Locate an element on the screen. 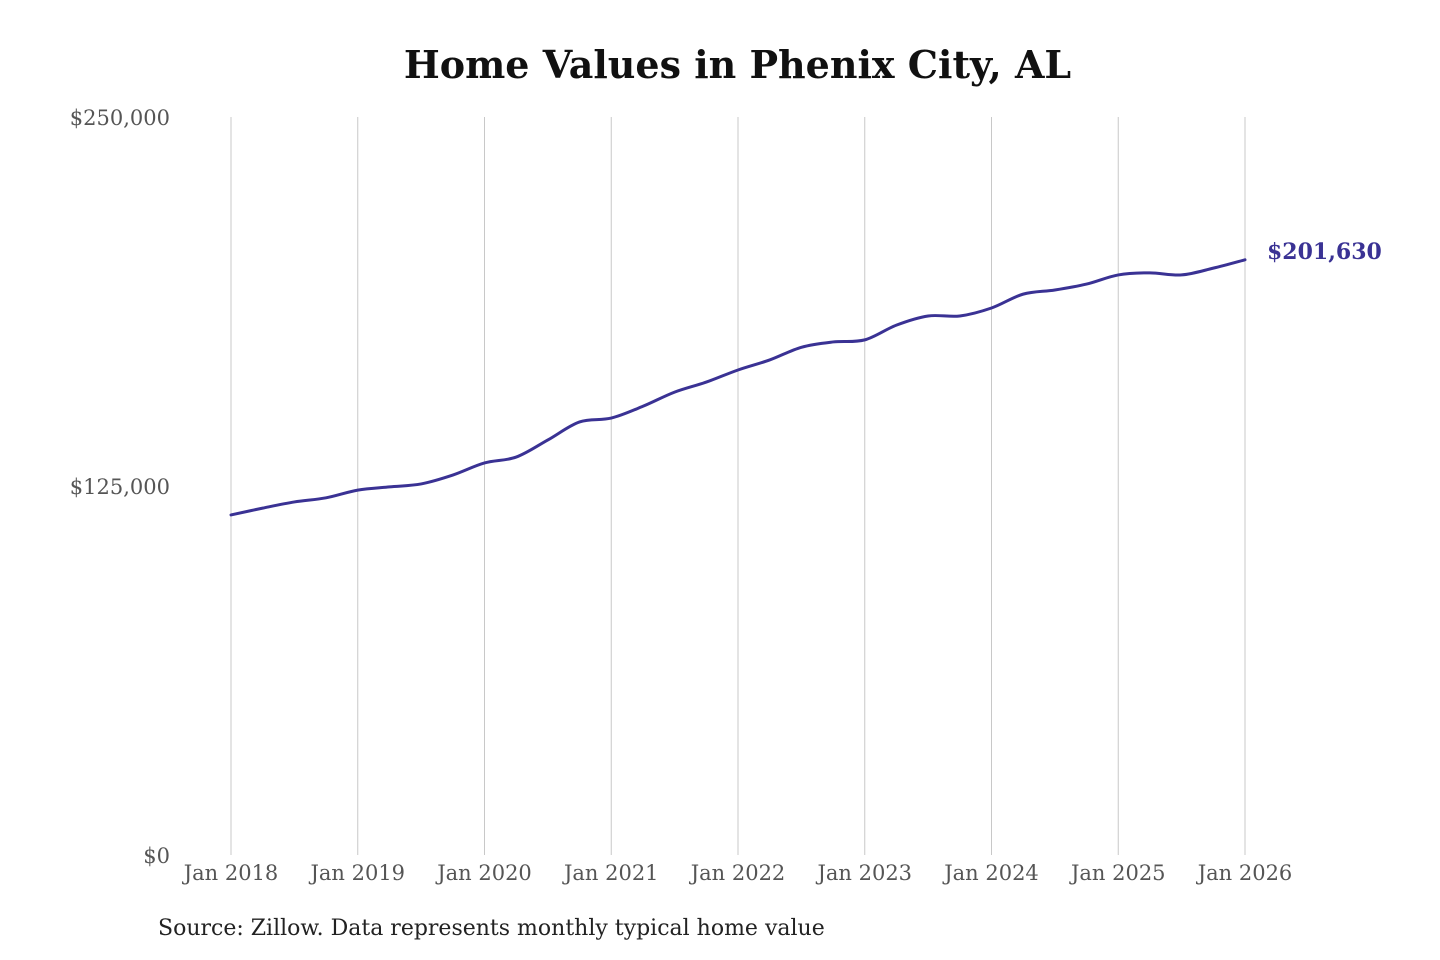  x-tick-label: Jan 2025 is located at coordinates (1117, 873).